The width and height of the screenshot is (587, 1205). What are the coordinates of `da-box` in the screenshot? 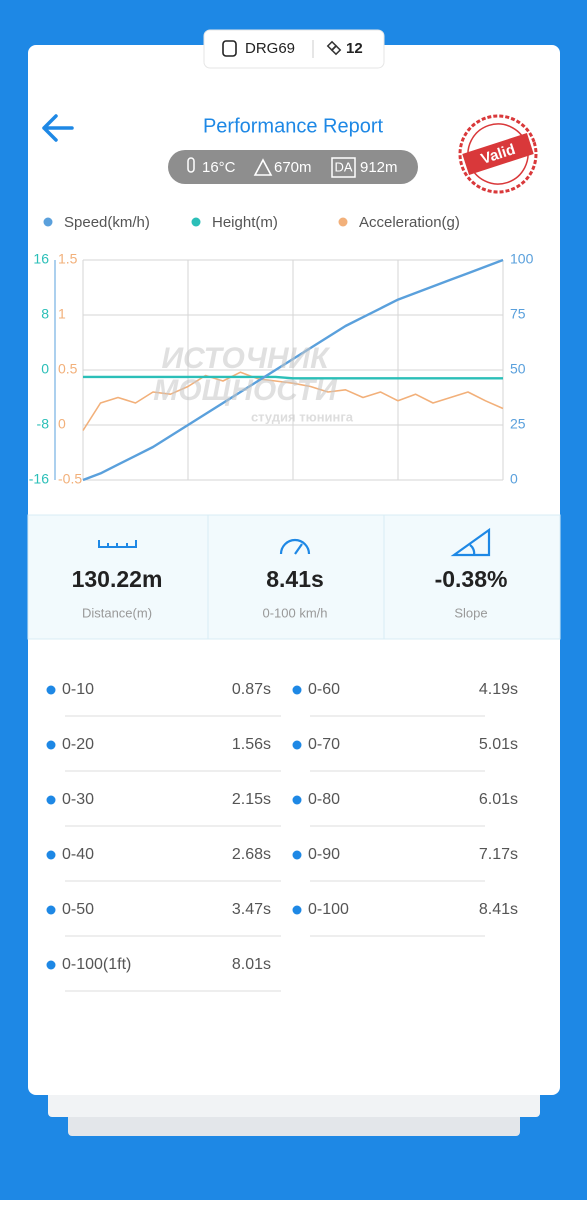 It's located at (343, 167).